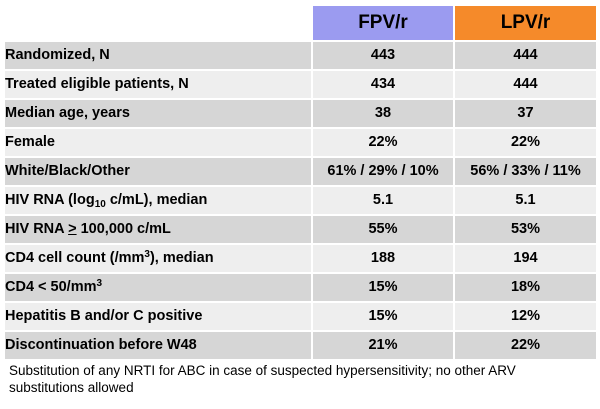 The width and height of the screenshot is (600, 409). What do you see at coordinates (158, 287) in the screenshot?
I see `row-label: CD4 < 50/mm3` at bounding box center [158, 287].